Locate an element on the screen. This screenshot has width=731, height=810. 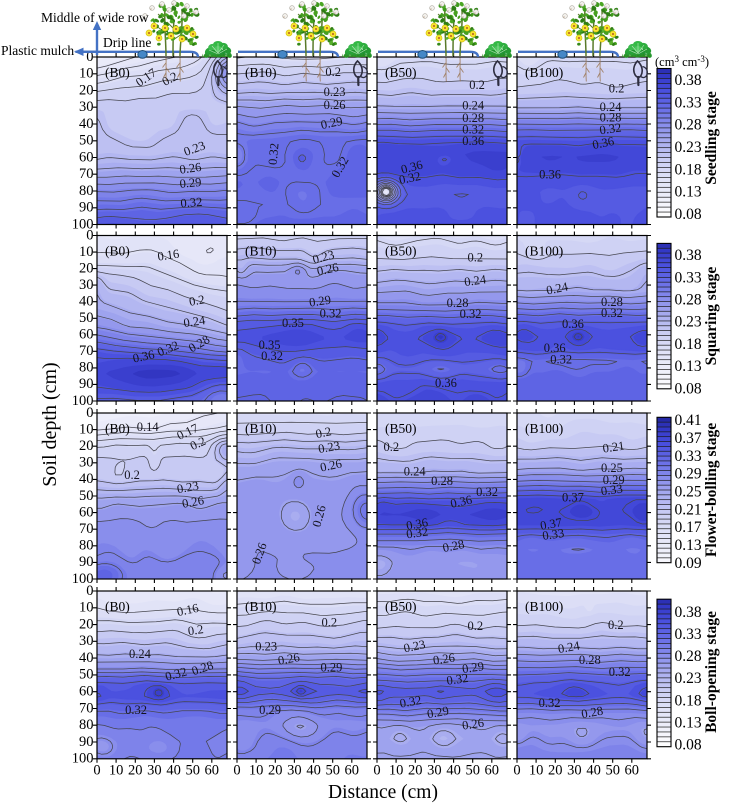
svg-text: 80 is located at coordinates (86, 368).